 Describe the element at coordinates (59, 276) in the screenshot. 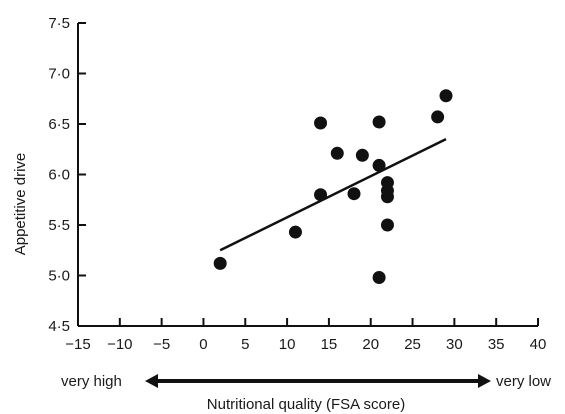

I see `y-tick-label: 5·0` at that location.